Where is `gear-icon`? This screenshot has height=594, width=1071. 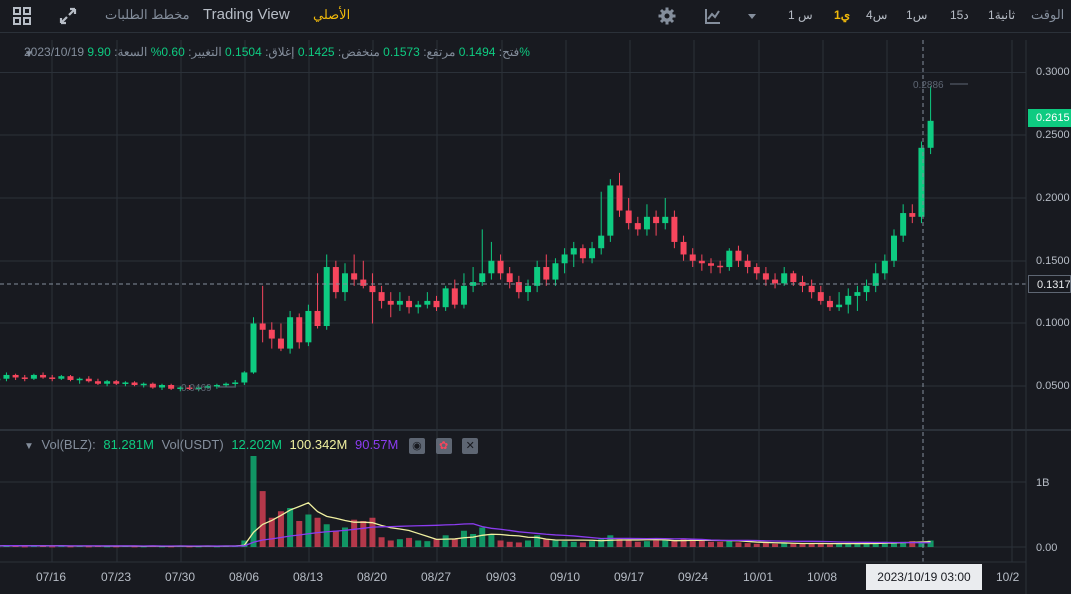 gear-icon is located at coordinates (667, 16).